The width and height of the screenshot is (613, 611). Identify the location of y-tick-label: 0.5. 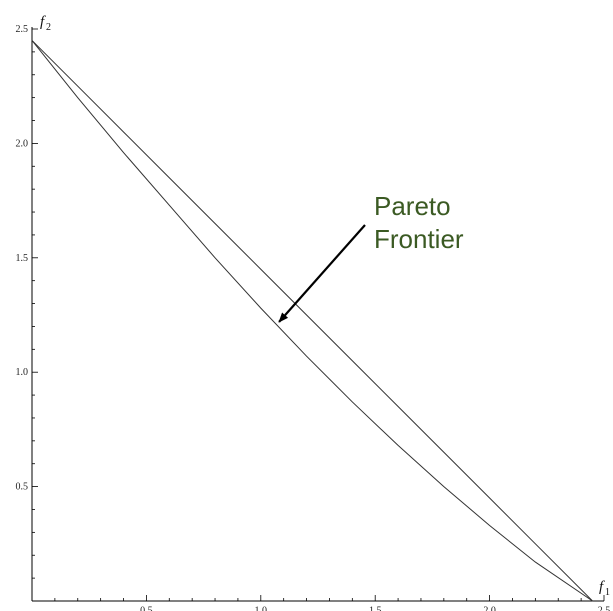
(22, 487).